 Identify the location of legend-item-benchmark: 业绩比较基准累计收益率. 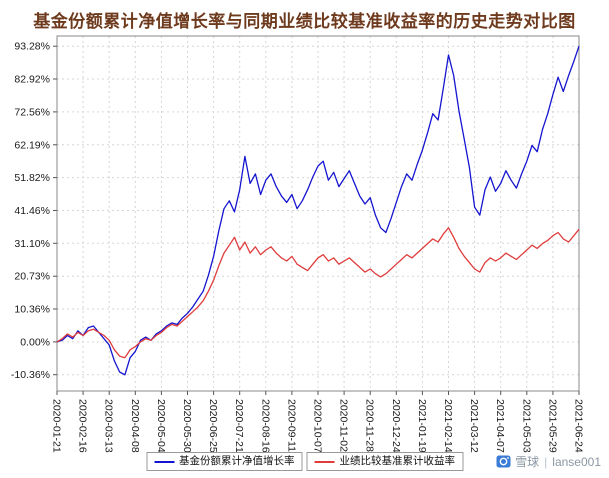
(384, 461).